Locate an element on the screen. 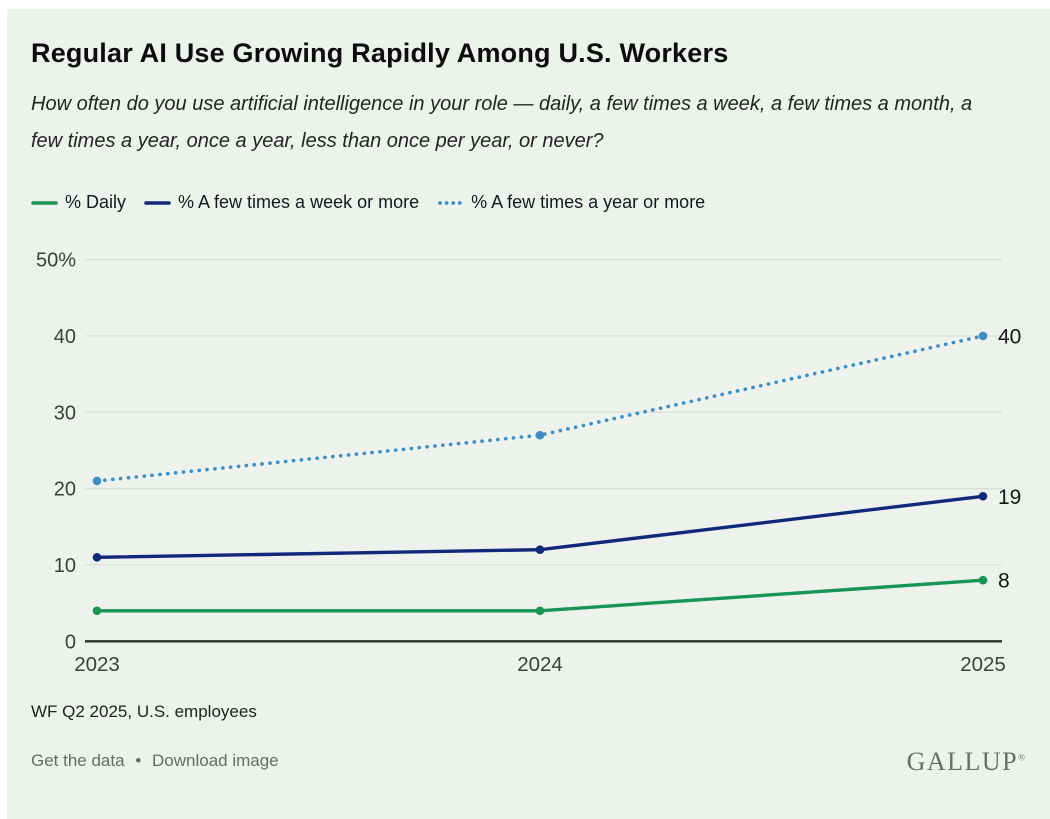 This screenshot has width=1050, height=819. y-axis-tick-label: 40 is located at coordinates (65, 337).